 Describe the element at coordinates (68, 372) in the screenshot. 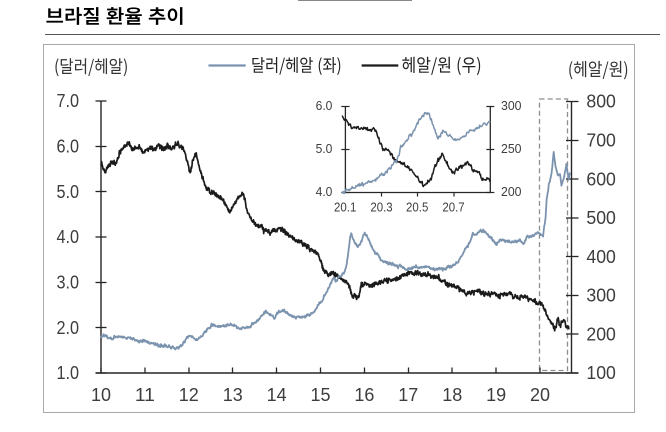

I see `svg-text: 1.0` at that location.